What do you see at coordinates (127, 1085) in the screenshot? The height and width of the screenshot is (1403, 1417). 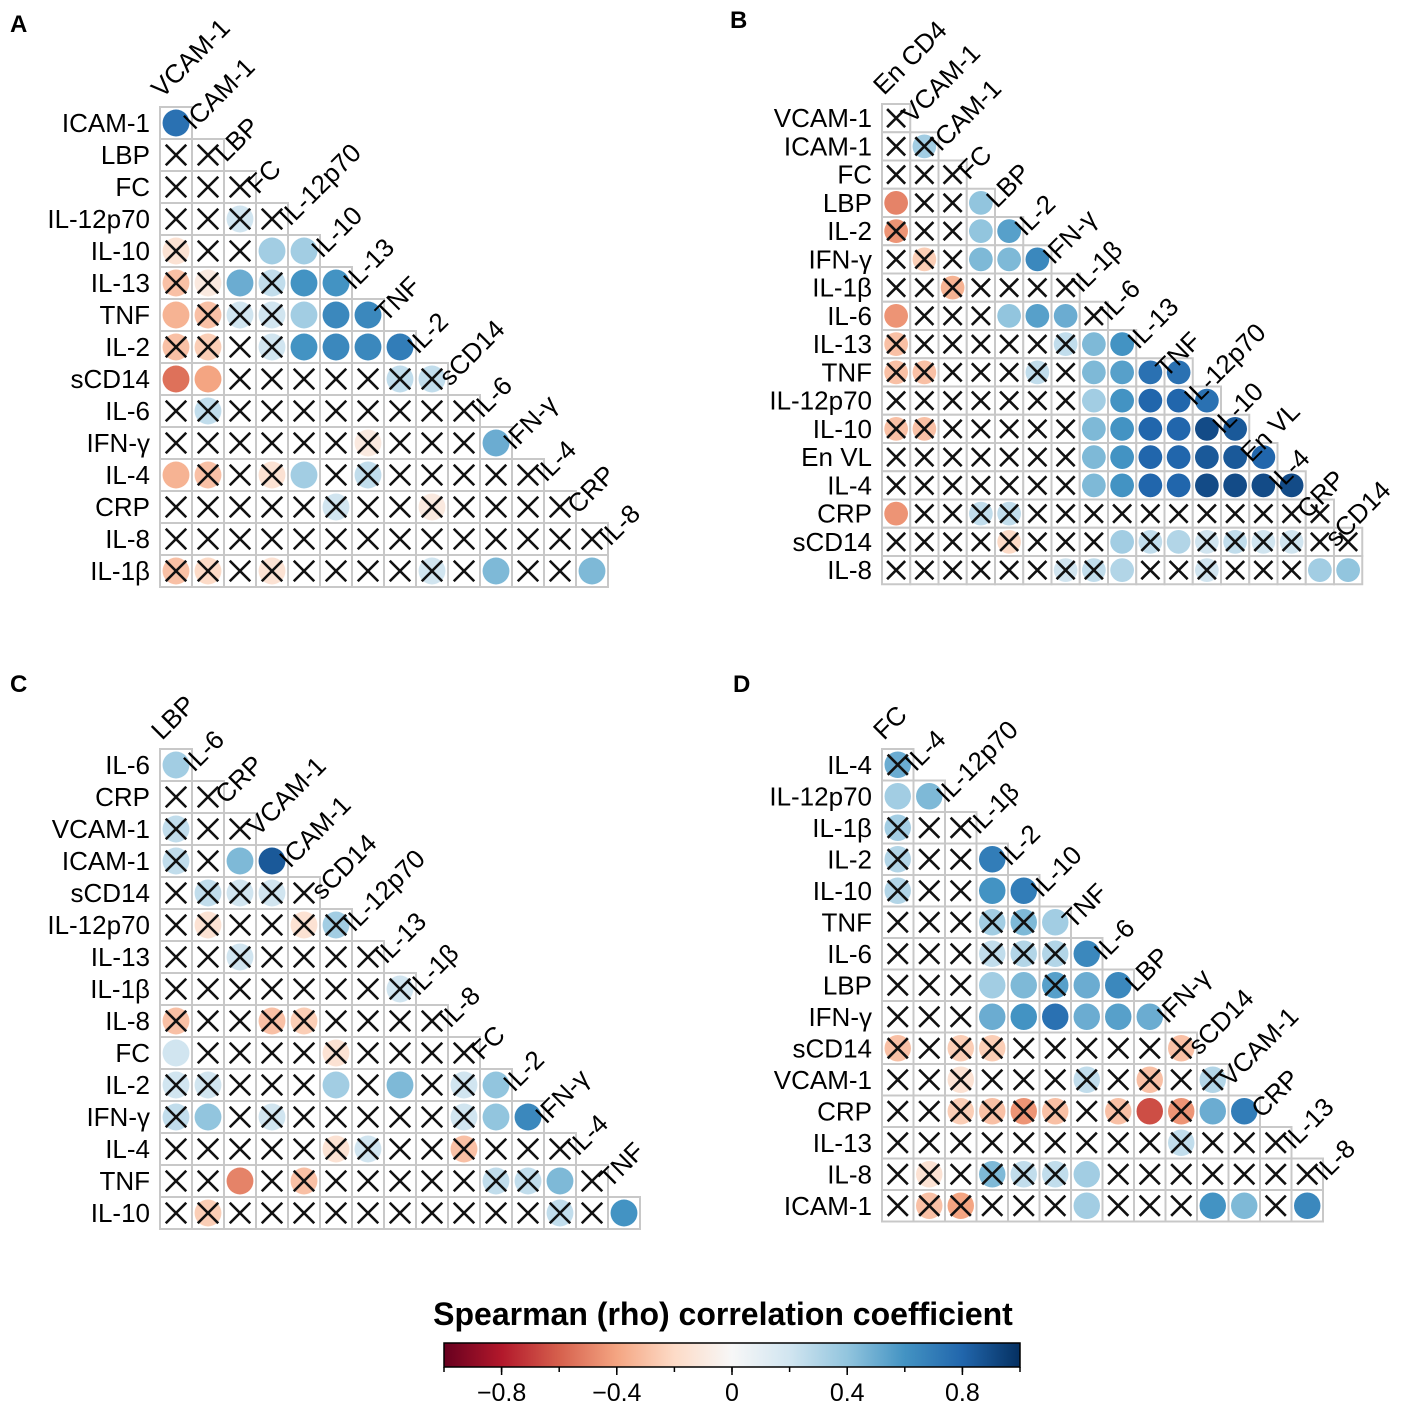 I see `row-label: IL-2` at bounding box center [127, 1085].